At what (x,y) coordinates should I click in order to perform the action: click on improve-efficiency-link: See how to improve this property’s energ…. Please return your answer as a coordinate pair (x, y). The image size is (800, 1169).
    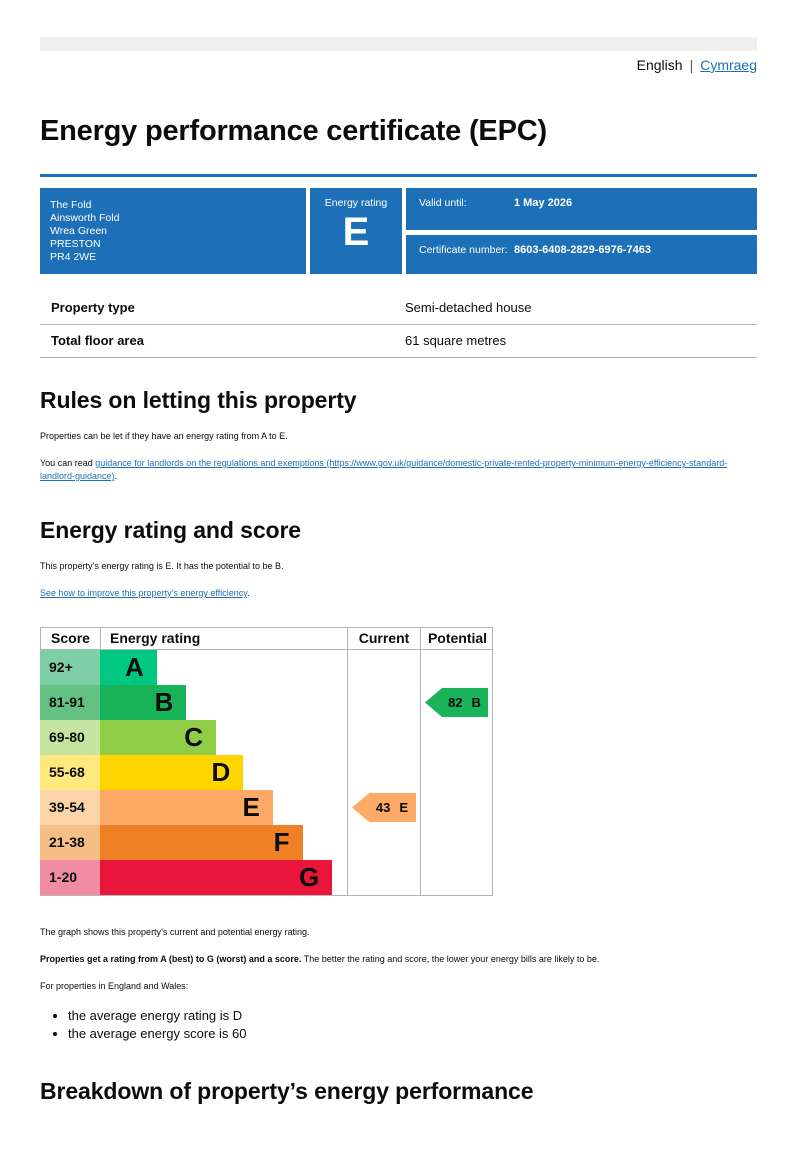
    Looking at the image, I should click on (144, 593).